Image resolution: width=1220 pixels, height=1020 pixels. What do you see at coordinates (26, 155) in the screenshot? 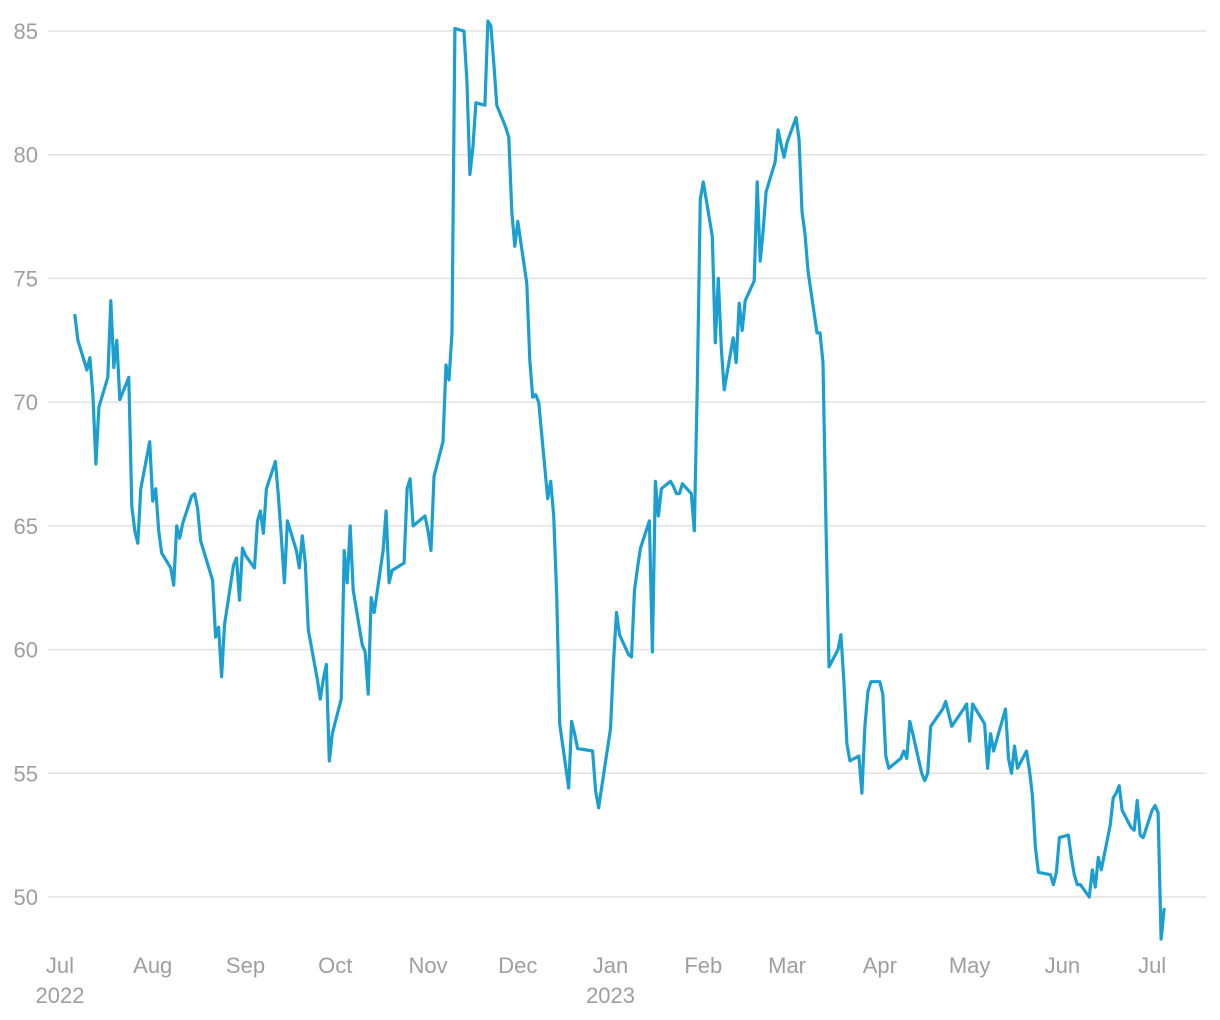
I see `y-tick-label: 80` at bounding box center [26, 155].